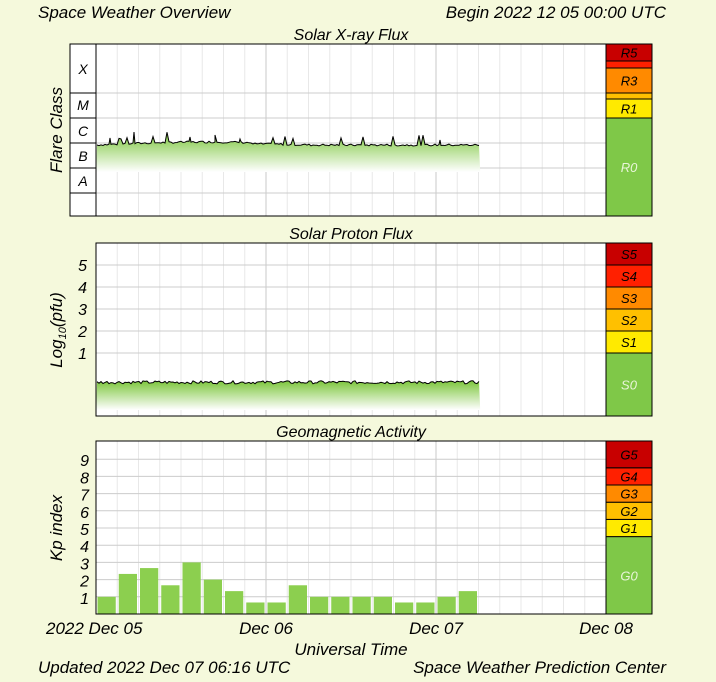 The width and height of the screenshot is (716, 682). I want to click on flare-class-label-c: C, so click(83, 131).